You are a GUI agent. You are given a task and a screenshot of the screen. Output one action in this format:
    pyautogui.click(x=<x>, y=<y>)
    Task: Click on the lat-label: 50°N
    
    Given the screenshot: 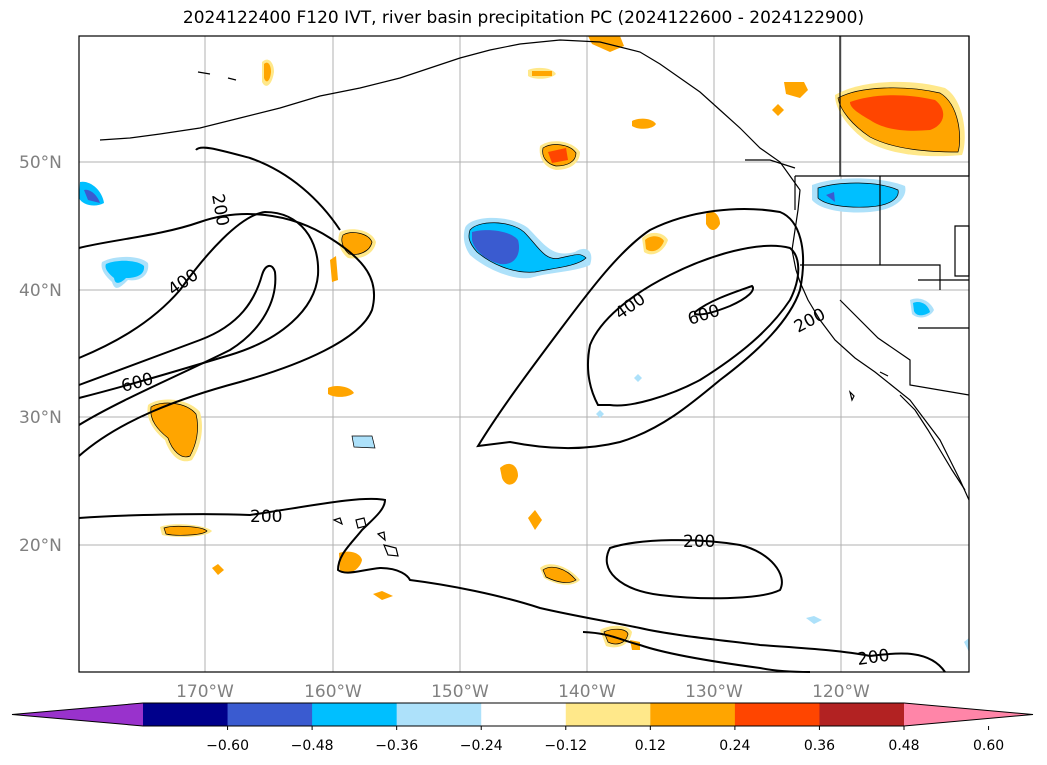 What is the action you would take?
    pyautogui.click(x=40, y=163)
    